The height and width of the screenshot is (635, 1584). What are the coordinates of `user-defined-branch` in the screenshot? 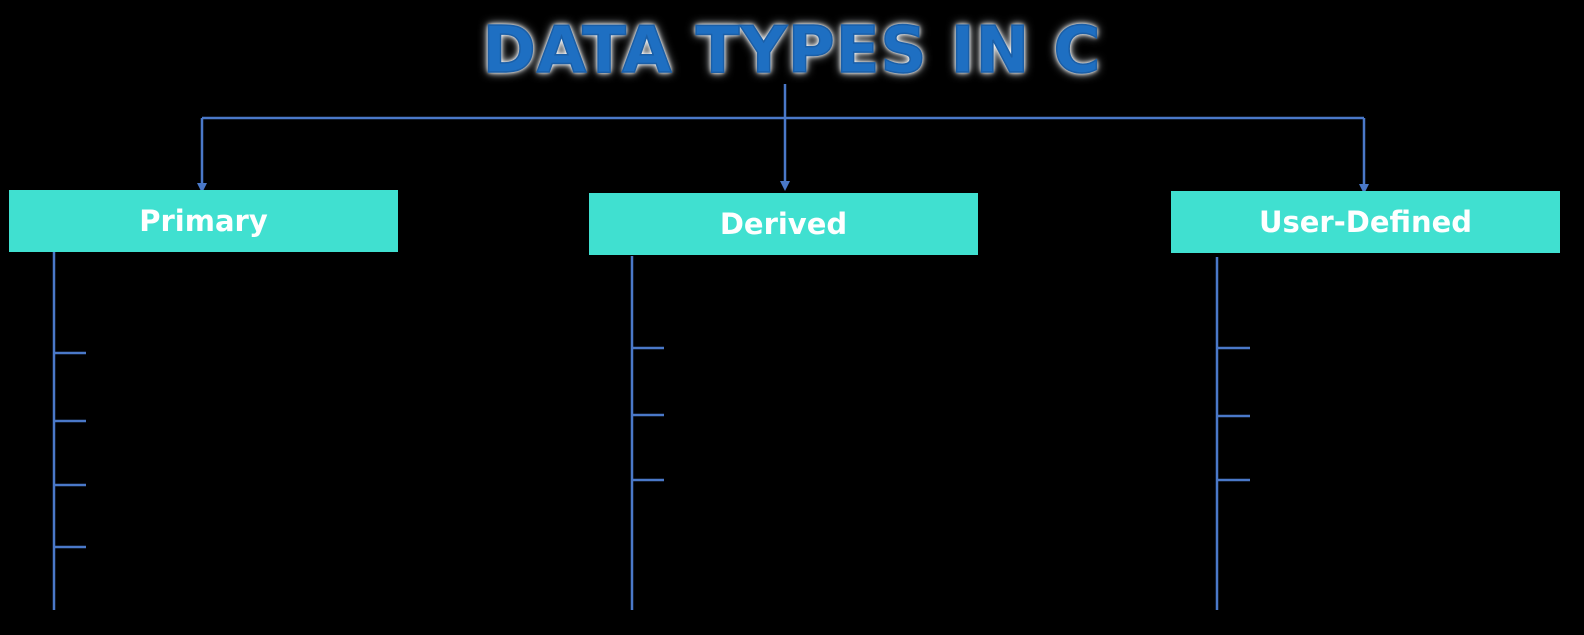 It's located at (1232, 433).